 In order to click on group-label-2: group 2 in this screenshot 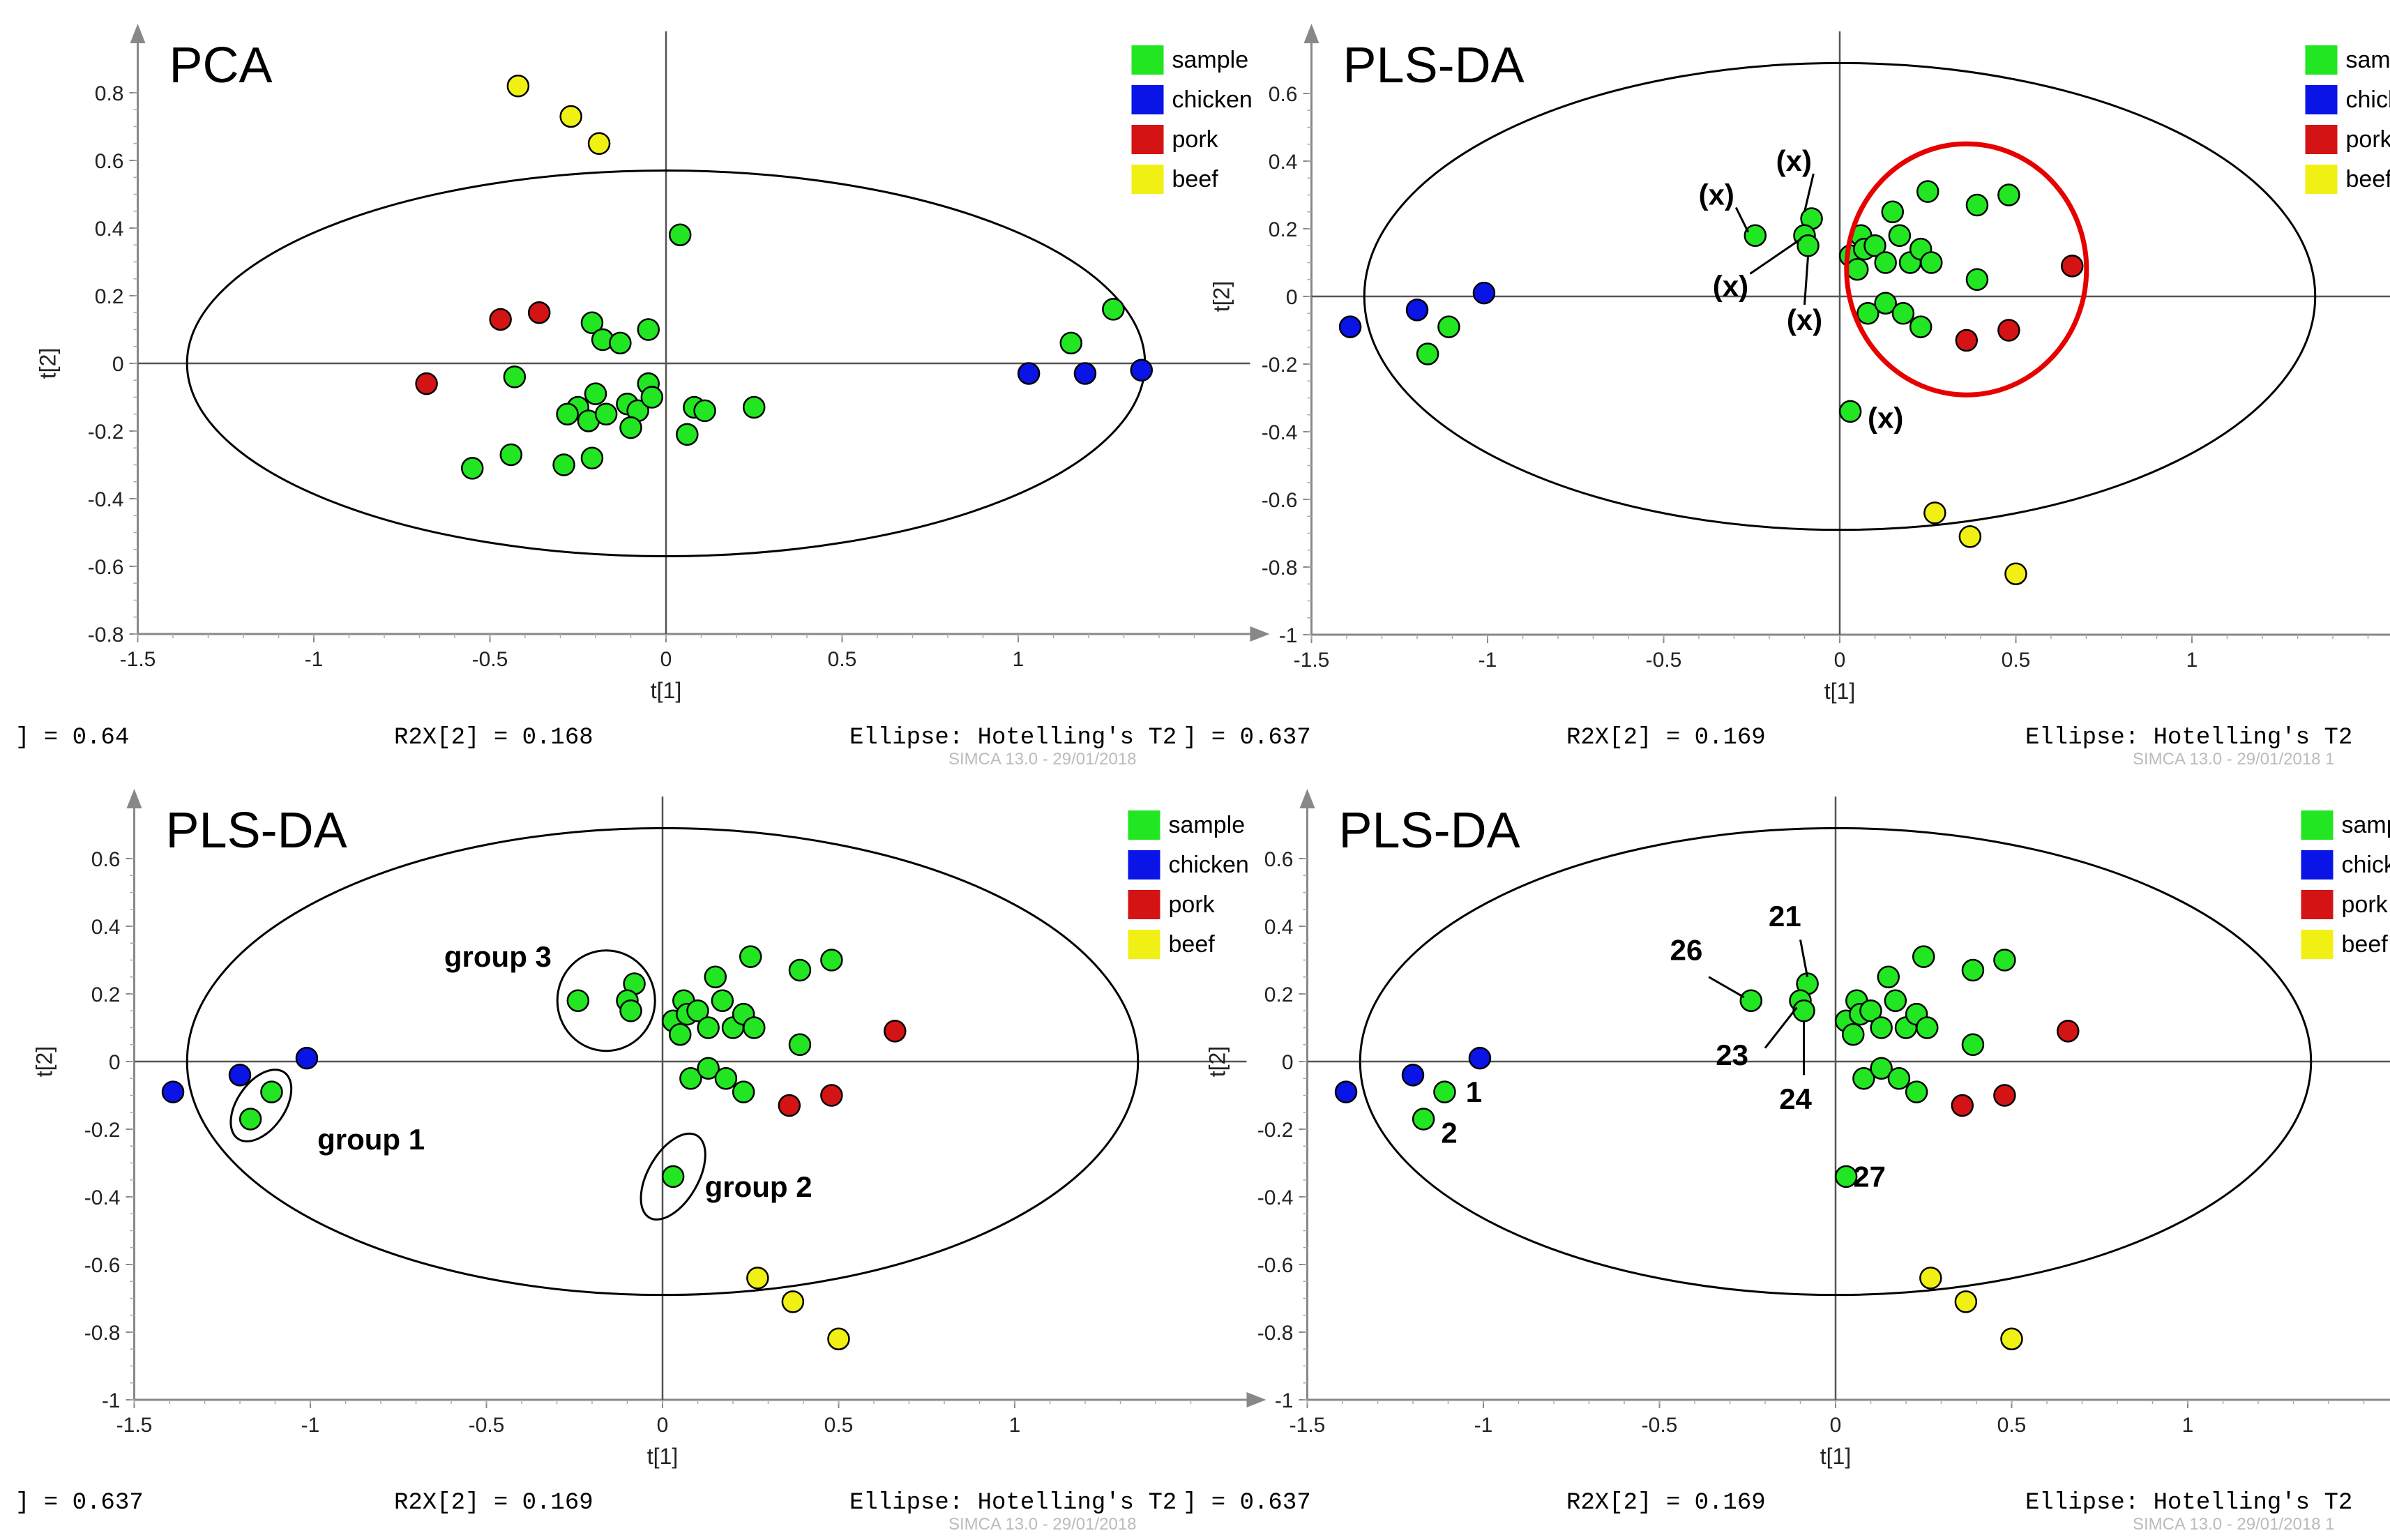, I will do `click(759, 1186)`.